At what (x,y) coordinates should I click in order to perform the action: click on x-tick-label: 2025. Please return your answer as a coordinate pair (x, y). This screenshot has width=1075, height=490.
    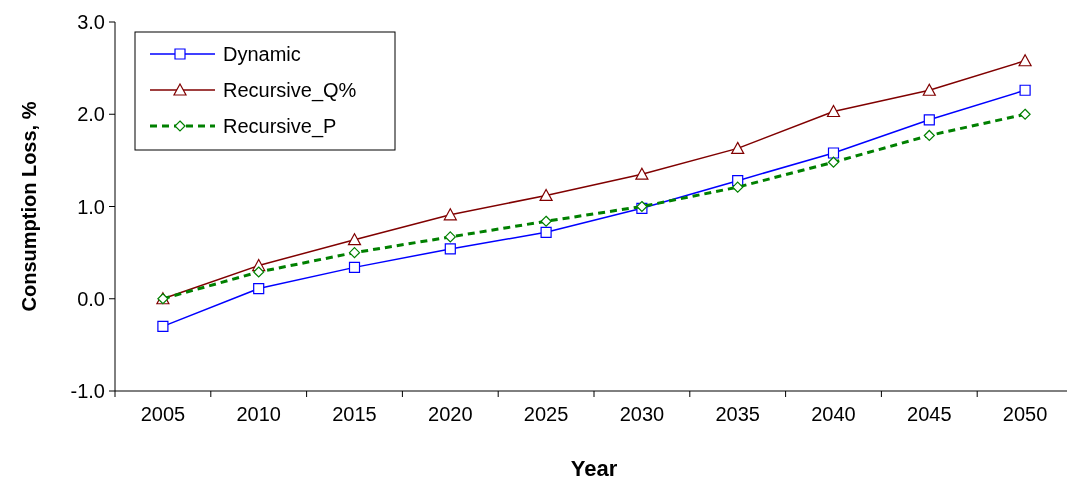
    Looking at the image, I should click on (546, 414).